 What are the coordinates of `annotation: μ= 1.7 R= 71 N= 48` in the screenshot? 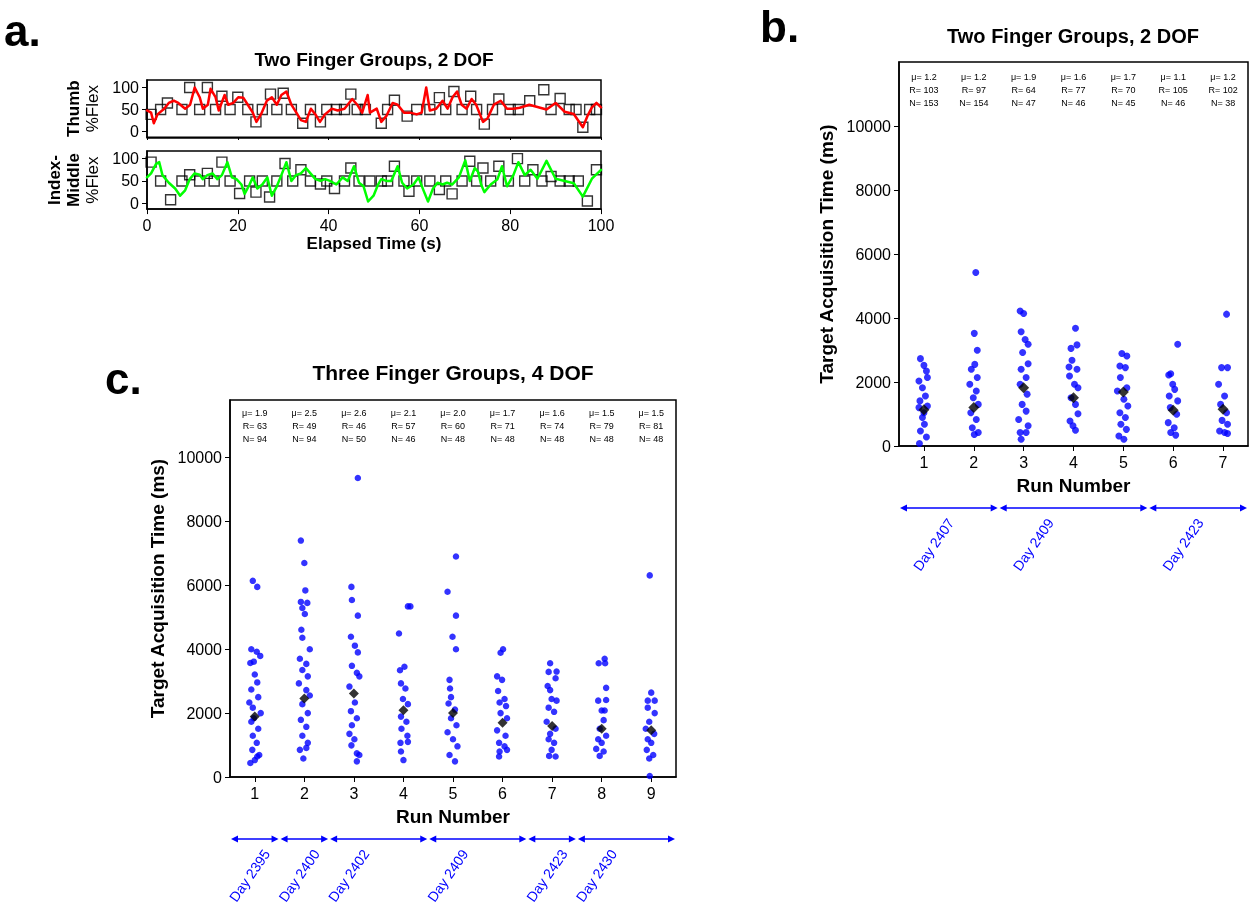 It's located at (502, 425).